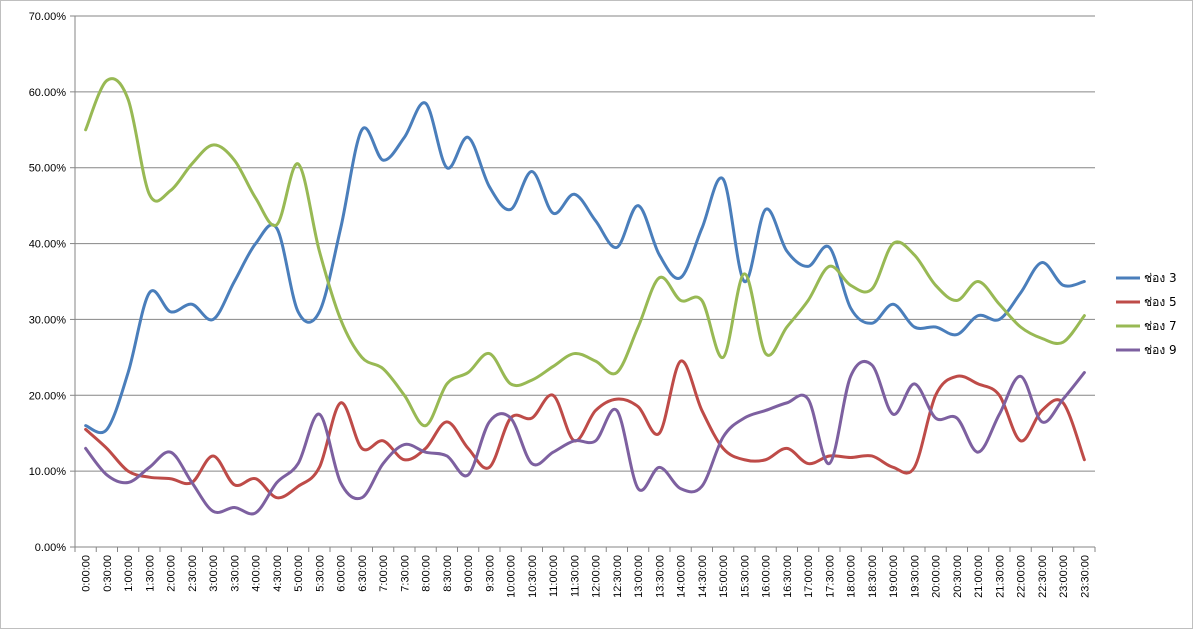 Image resolution: width=1193 pixels, height=630 pixels. I want to click on x-tick-label: 21:00:00, so click(979, 576).